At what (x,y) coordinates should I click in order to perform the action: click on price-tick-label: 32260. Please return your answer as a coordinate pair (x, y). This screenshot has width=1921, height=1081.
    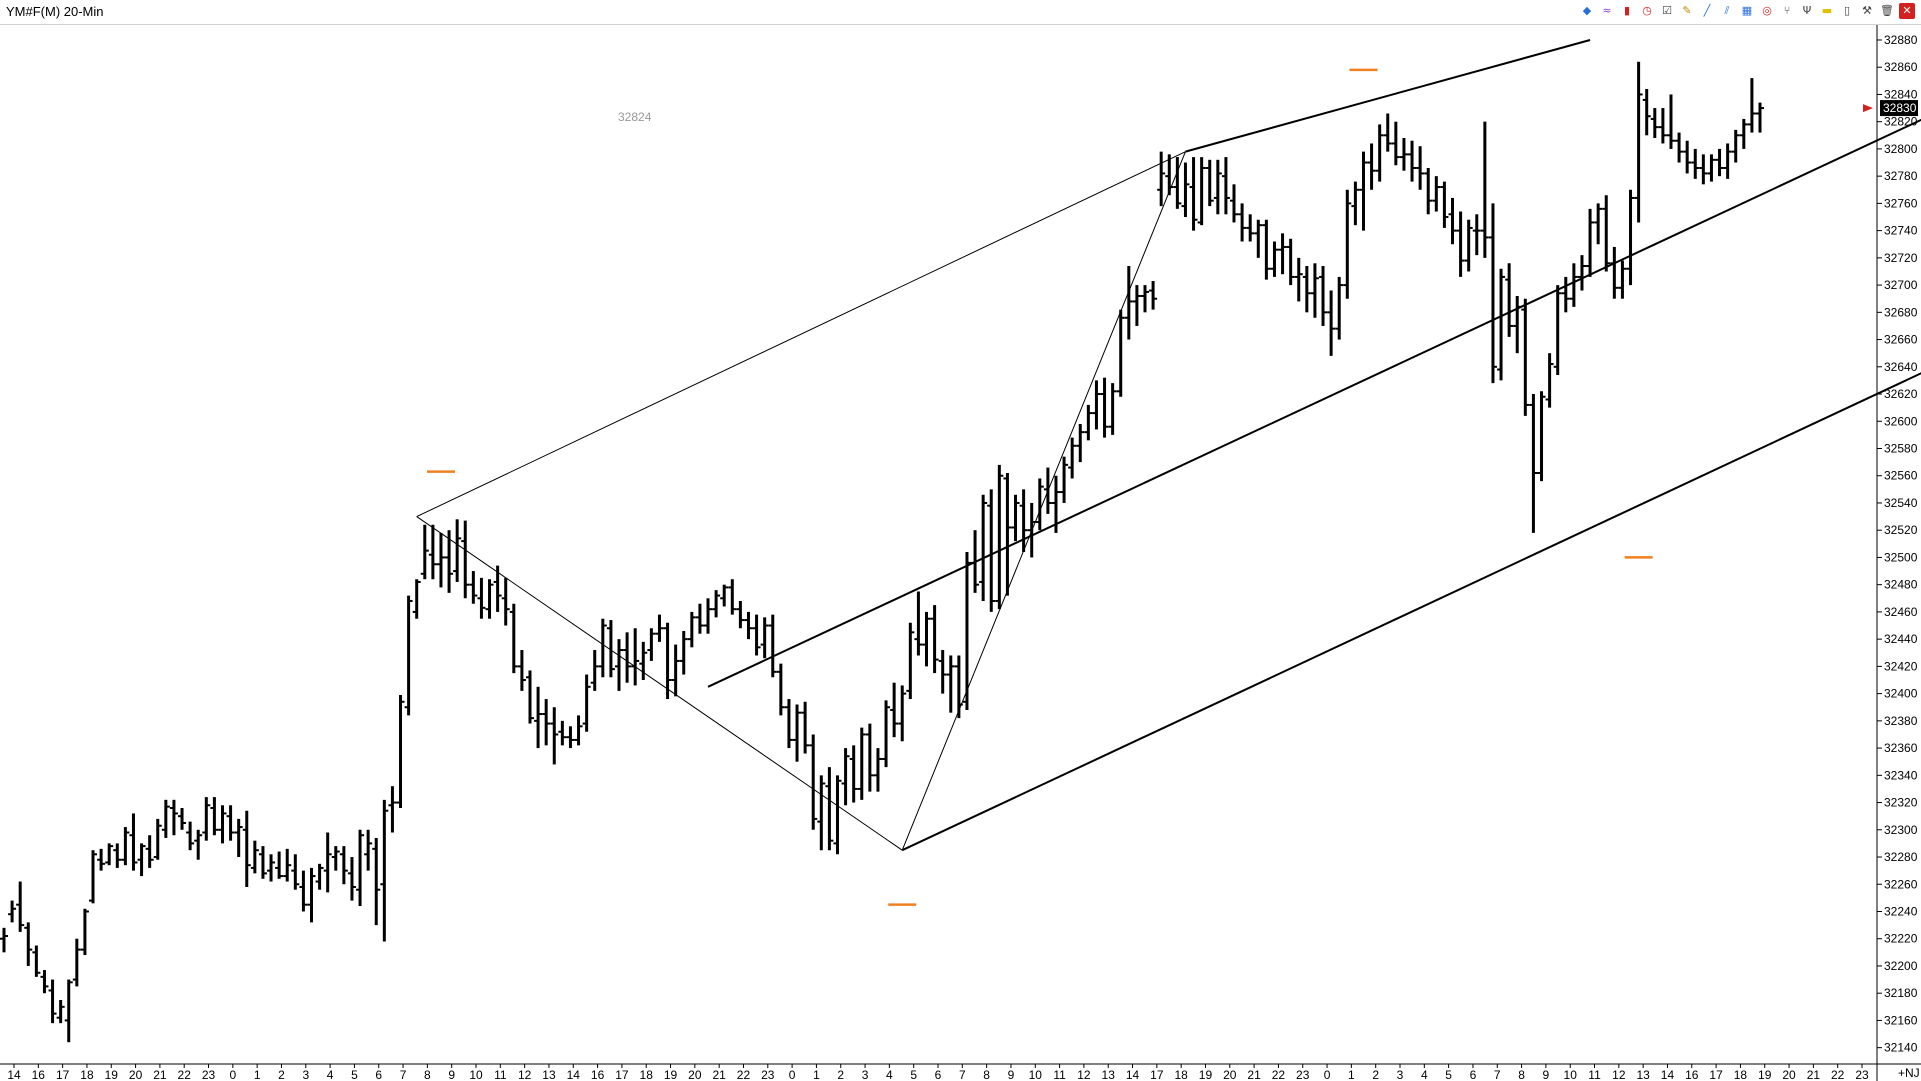
    Looking at the image, I should click on (1901, 884).